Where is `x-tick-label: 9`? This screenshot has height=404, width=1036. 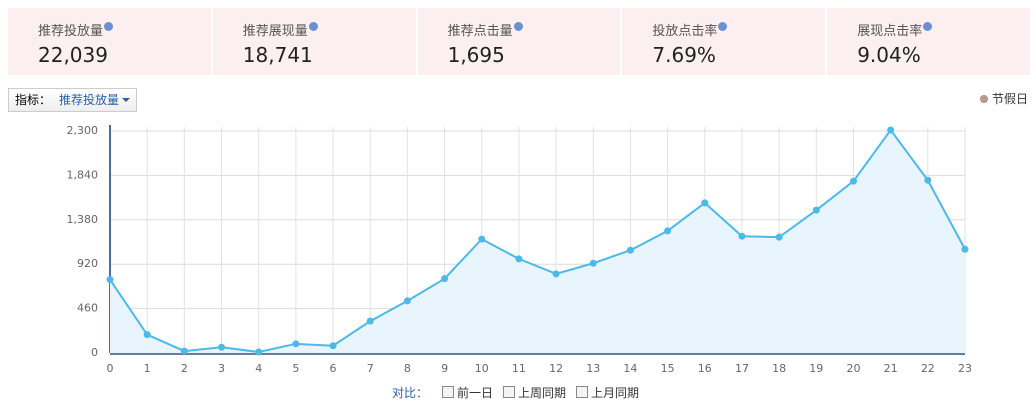
x-tick-label: 9 is located at coordinates (444, 368).